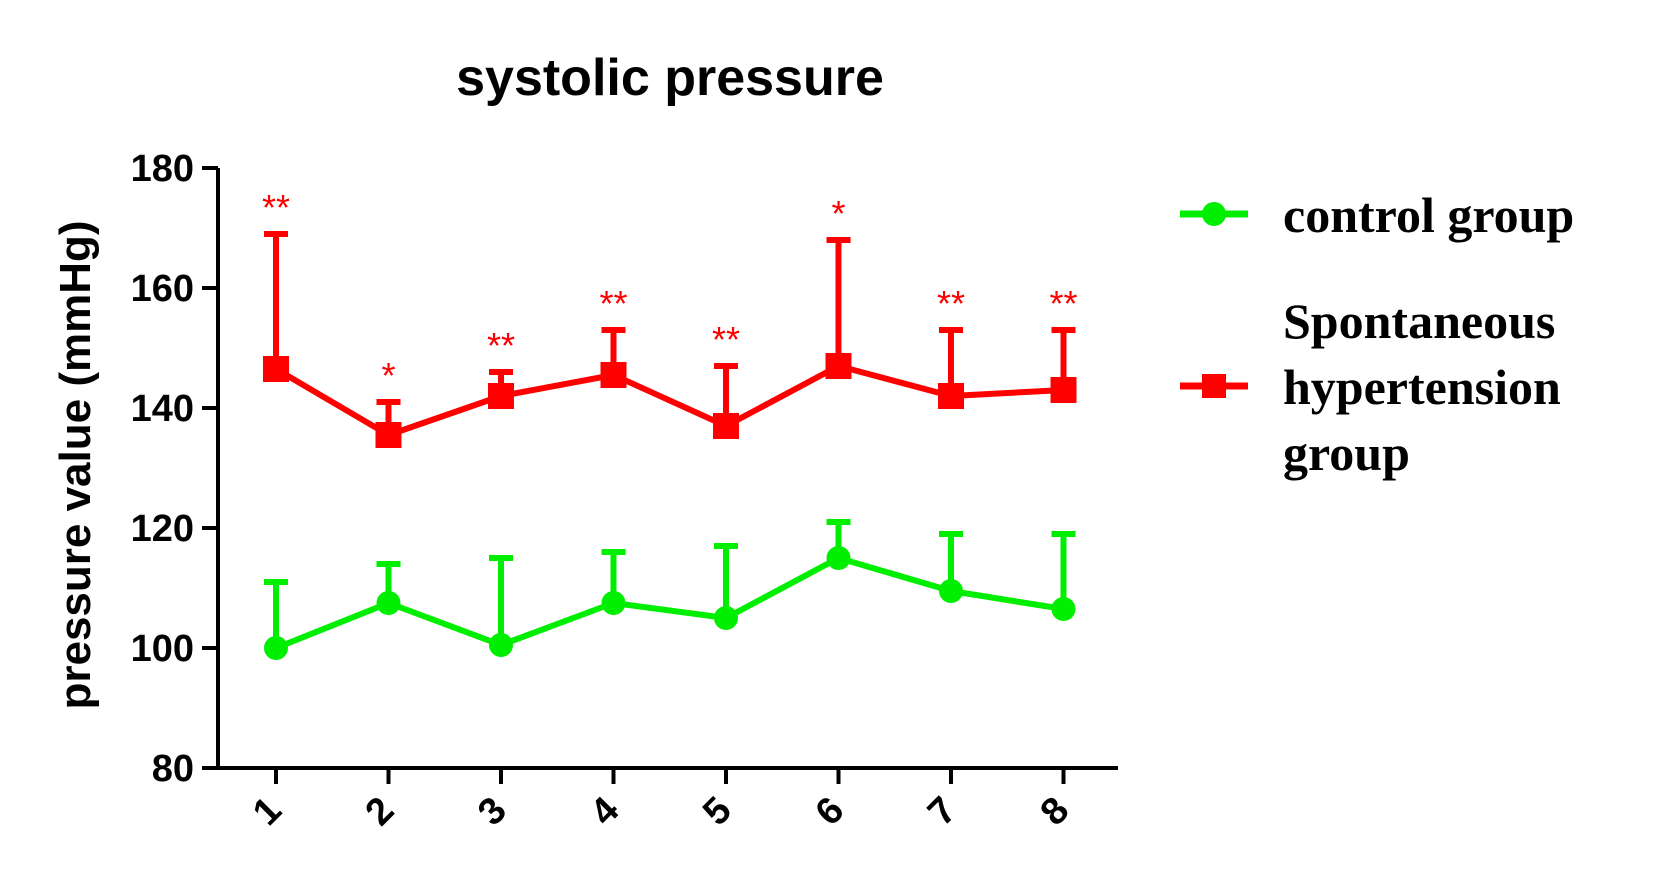  I want to click on series-control, so click(670, 589).